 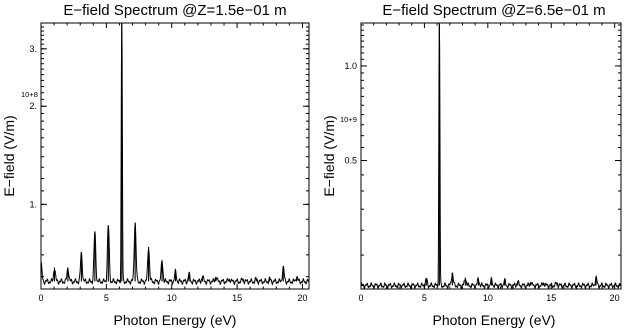 What do you see at coordinates (33, 49) in the screenshot?
I see `y-tick-label: 3.` at bounding box center [33, 49].